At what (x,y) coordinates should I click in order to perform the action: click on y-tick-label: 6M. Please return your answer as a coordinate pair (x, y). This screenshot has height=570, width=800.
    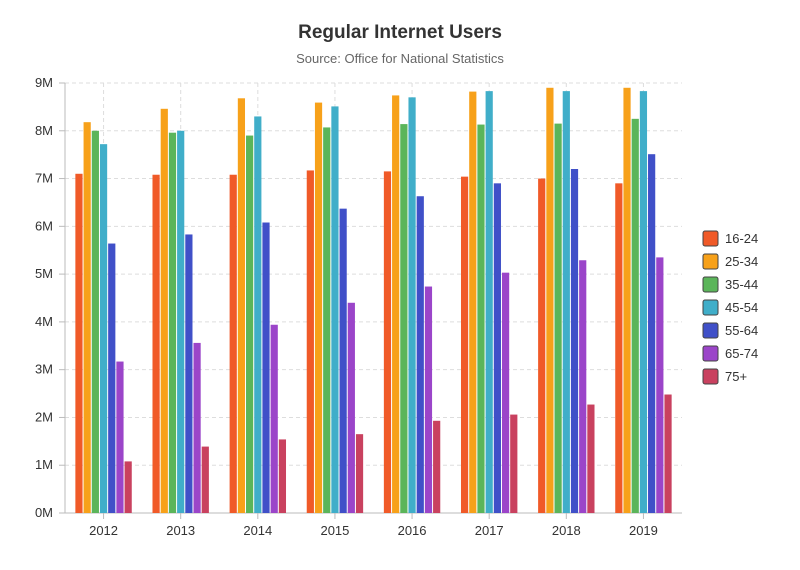
    Looking at the image, I should click on (44, 225).